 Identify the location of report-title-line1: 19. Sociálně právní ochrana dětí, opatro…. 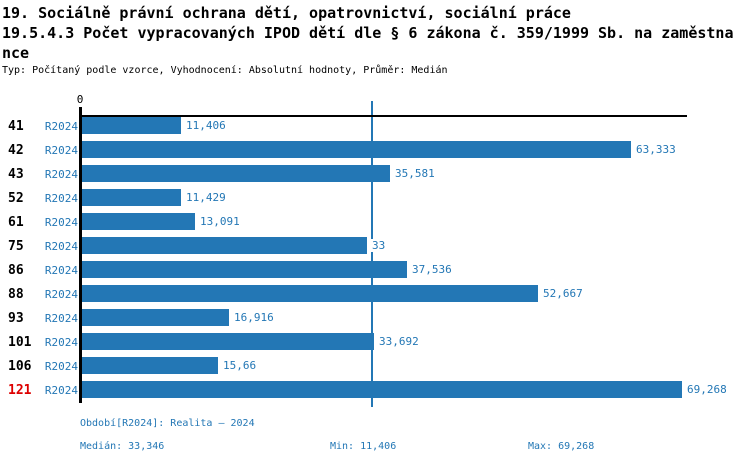
(286, 13).